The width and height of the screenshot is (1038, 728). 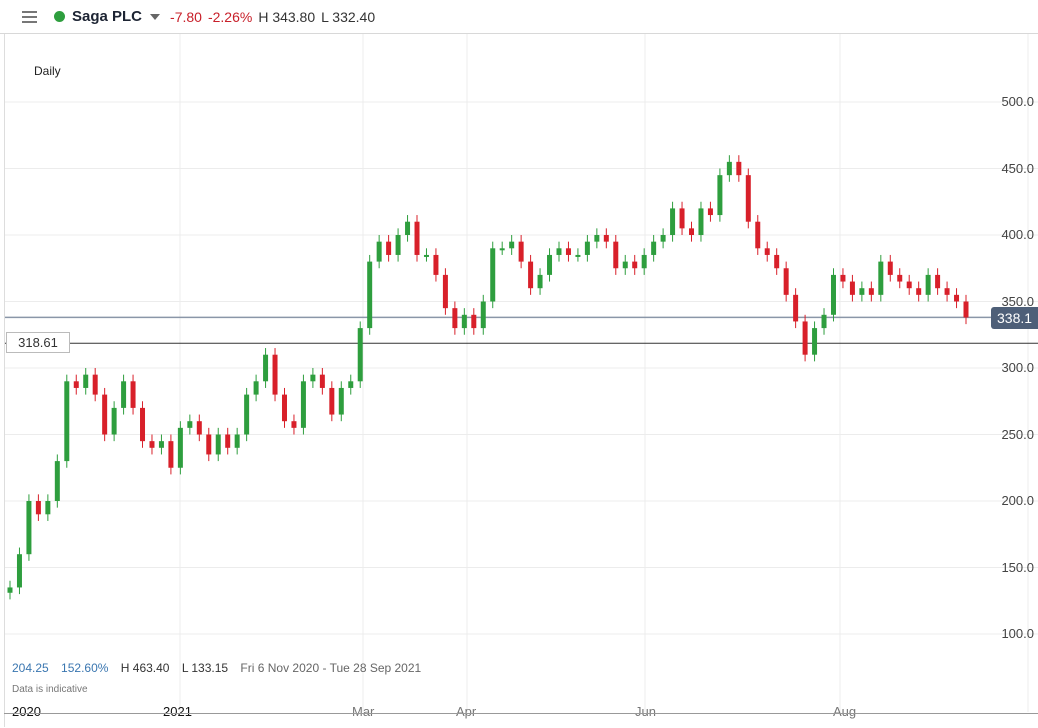 I want to click on reference-price-tag: 318.61, so click(x=38, y=342).